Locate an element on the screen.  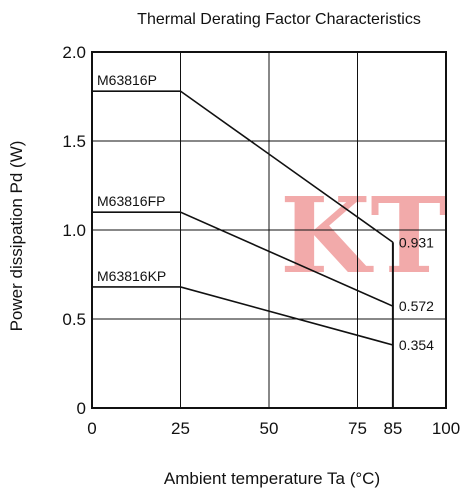
end-value-label: 0.931 is located at coordinates (416, 242).